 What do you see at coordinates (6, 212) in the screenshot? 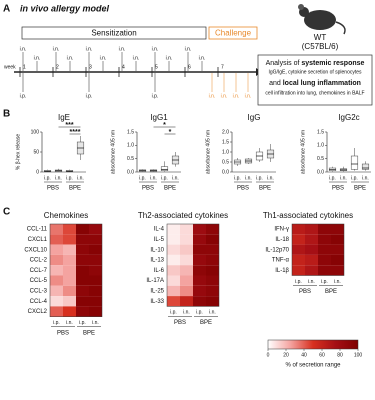
I see `panel-label: C` at bounding box center [6, 212].